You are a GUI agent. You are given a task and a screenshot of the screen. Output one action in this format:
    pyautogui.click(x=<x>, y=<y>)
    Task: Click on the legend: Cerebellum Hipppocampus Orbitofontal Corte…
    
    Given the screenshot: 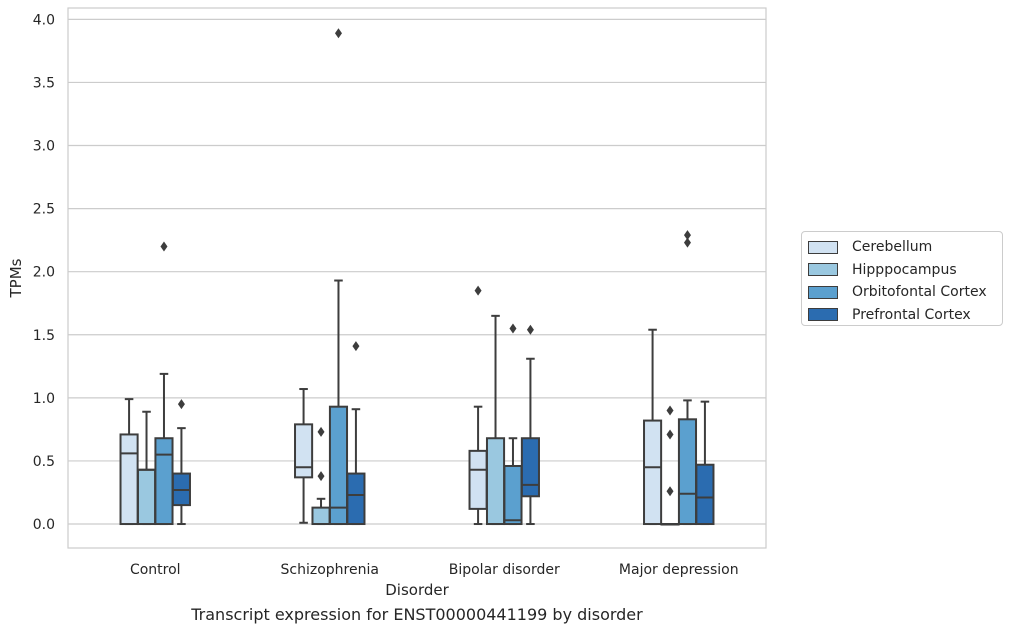 What is the action you would take?
    pyautogui.click(x=902, y=278)
    